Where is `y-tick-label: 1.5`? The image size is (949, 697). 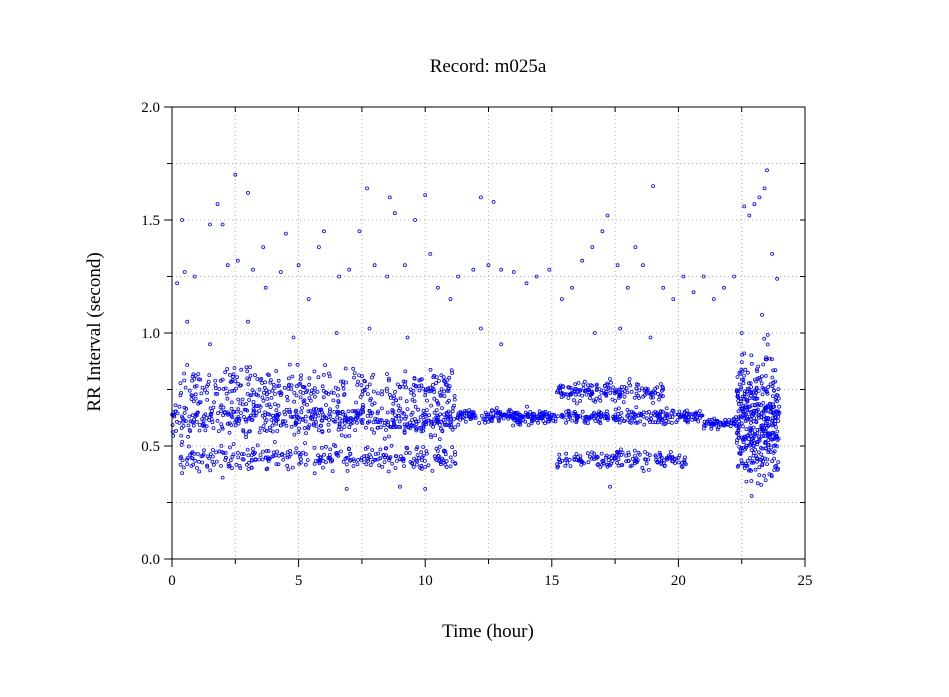 y-tick-label: 1.5 is located at coordinates (150, 221).